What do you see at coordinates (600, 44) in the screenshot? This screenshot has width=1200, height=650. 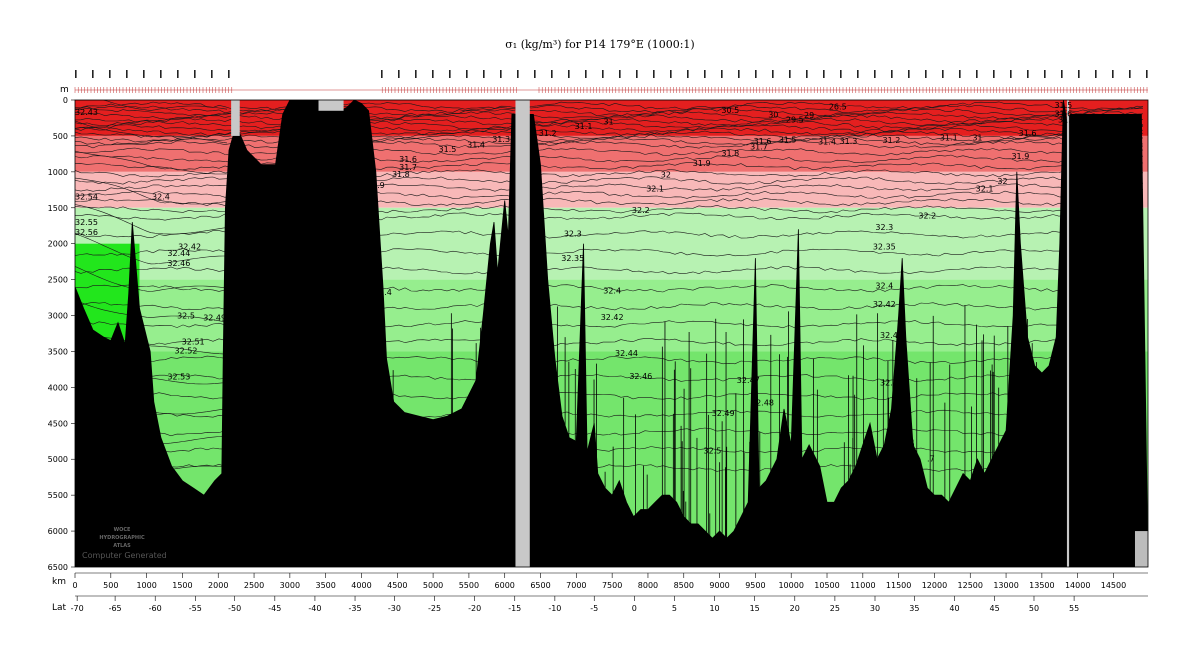 I see `chart-title: σ₁ (kg/m³) for P14 179°E (1000:1)` at bounding box center [600, 44].